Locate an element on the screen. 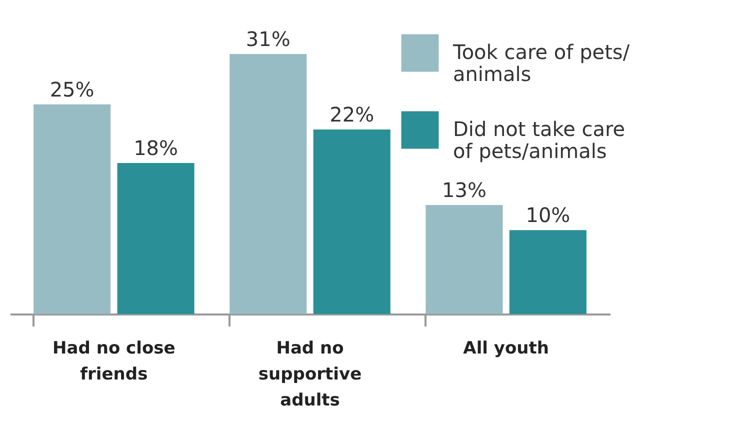 The width and height of the screenshot is (733, 437). legend-label: Took care of pets/ animals is located at coordinates (541, 63).